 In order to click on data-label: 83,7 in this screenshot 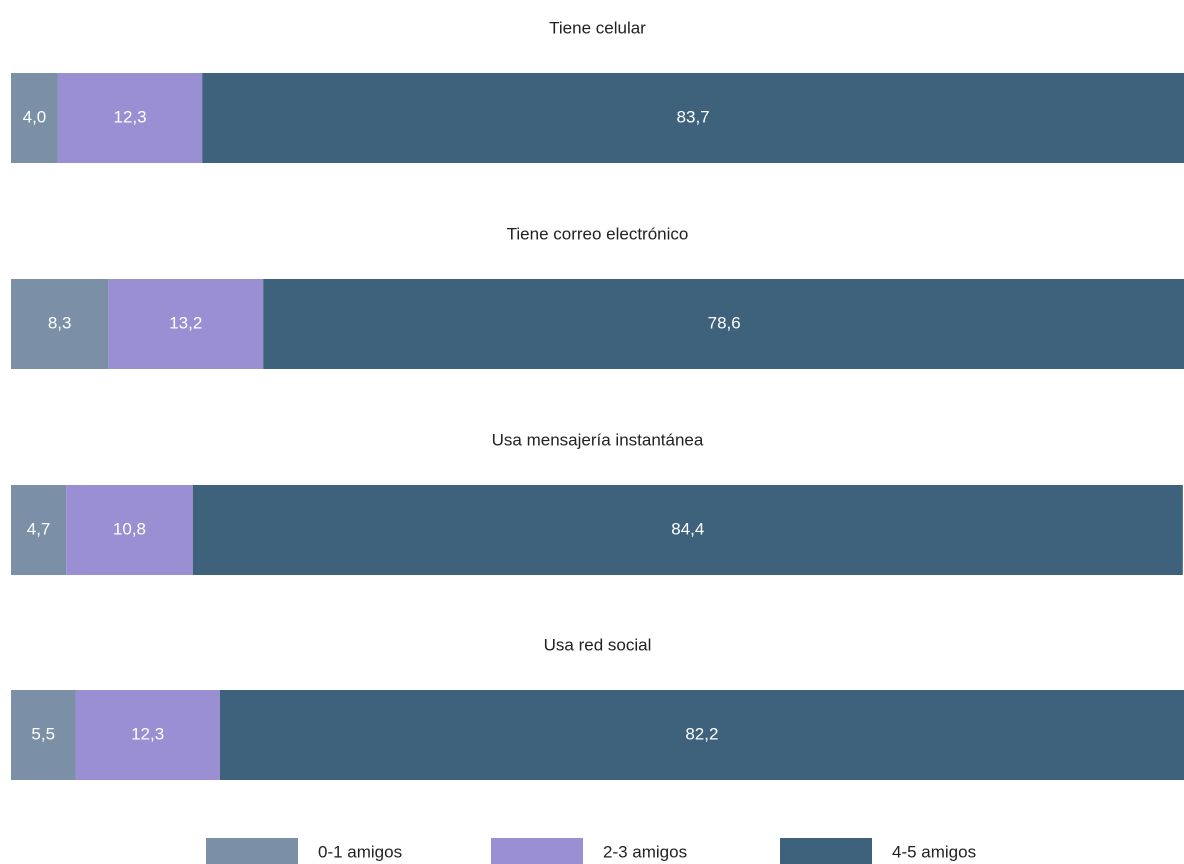, I will do `click(693, 116)`.